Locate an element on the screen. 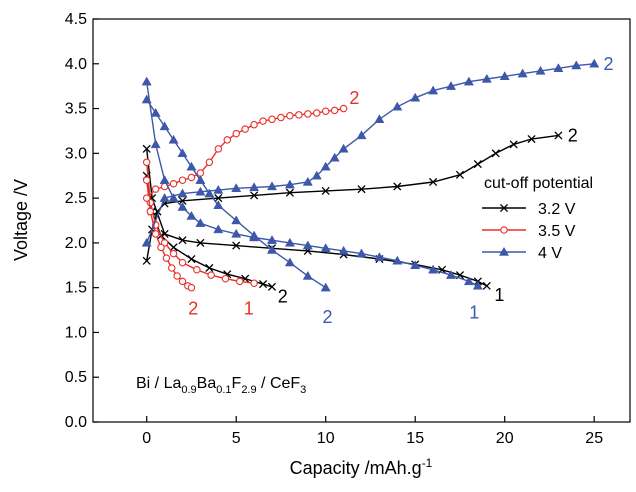 This screenshot has height=492, width=636. x-tick-label: 15 is located at coordinates (415, 438).